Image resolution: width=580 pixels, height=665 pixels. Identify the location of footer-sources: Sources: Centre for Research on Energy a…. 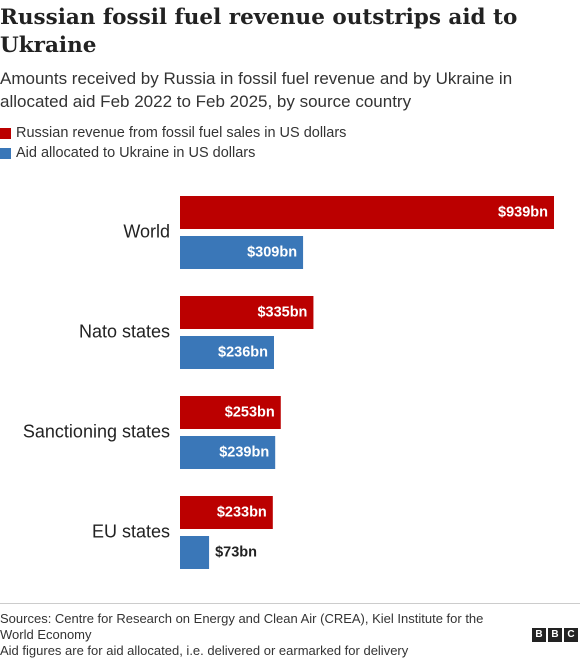
(242, 626).